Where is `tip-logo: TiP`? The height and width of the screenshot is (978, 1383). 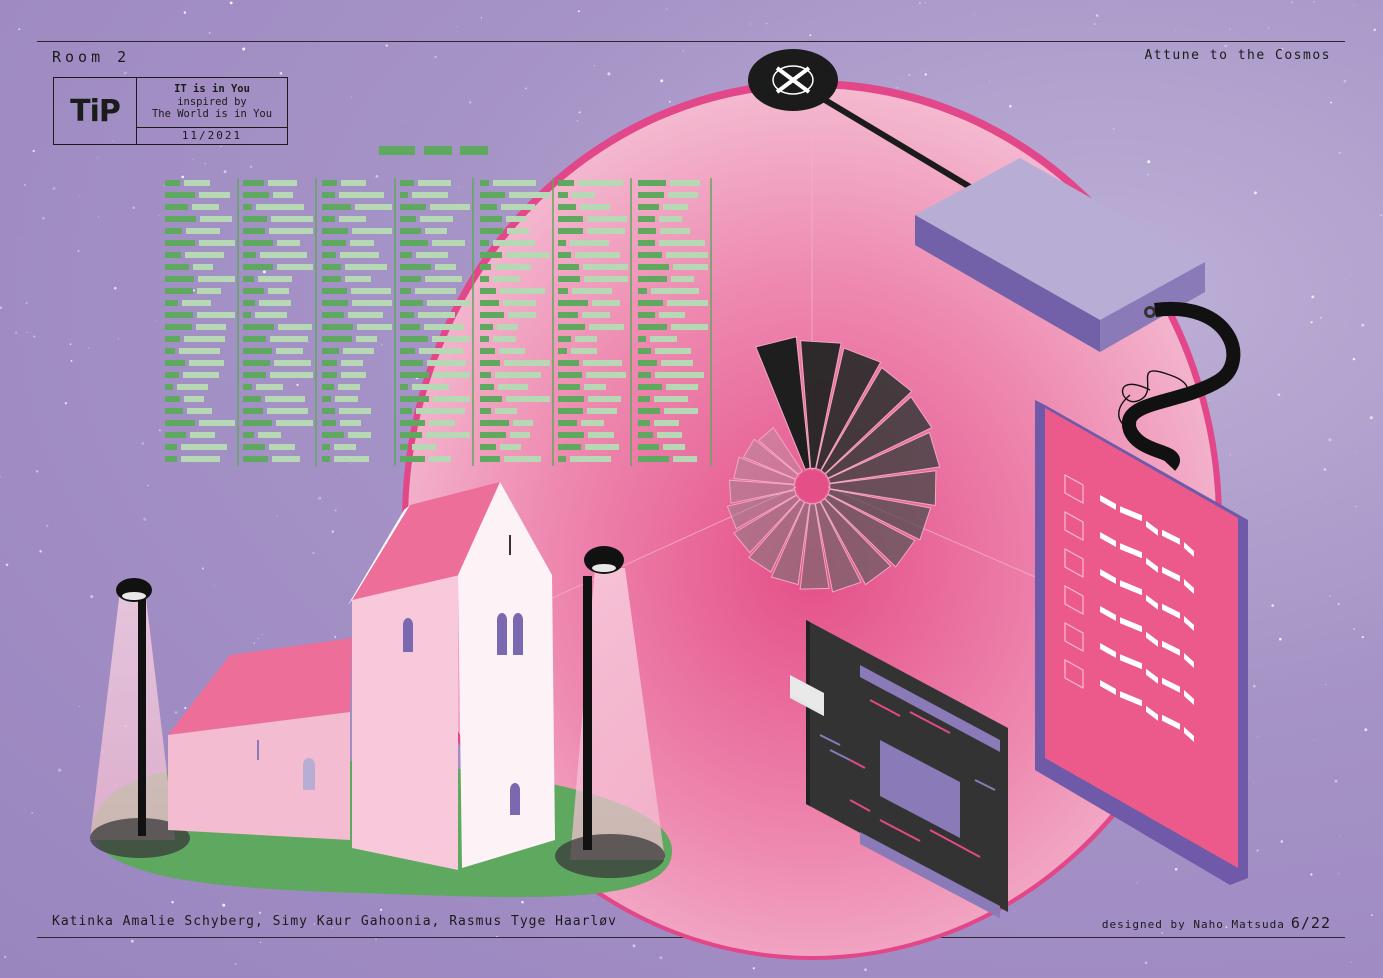 tip-logo: TiP is located at coordinates (95, 111).